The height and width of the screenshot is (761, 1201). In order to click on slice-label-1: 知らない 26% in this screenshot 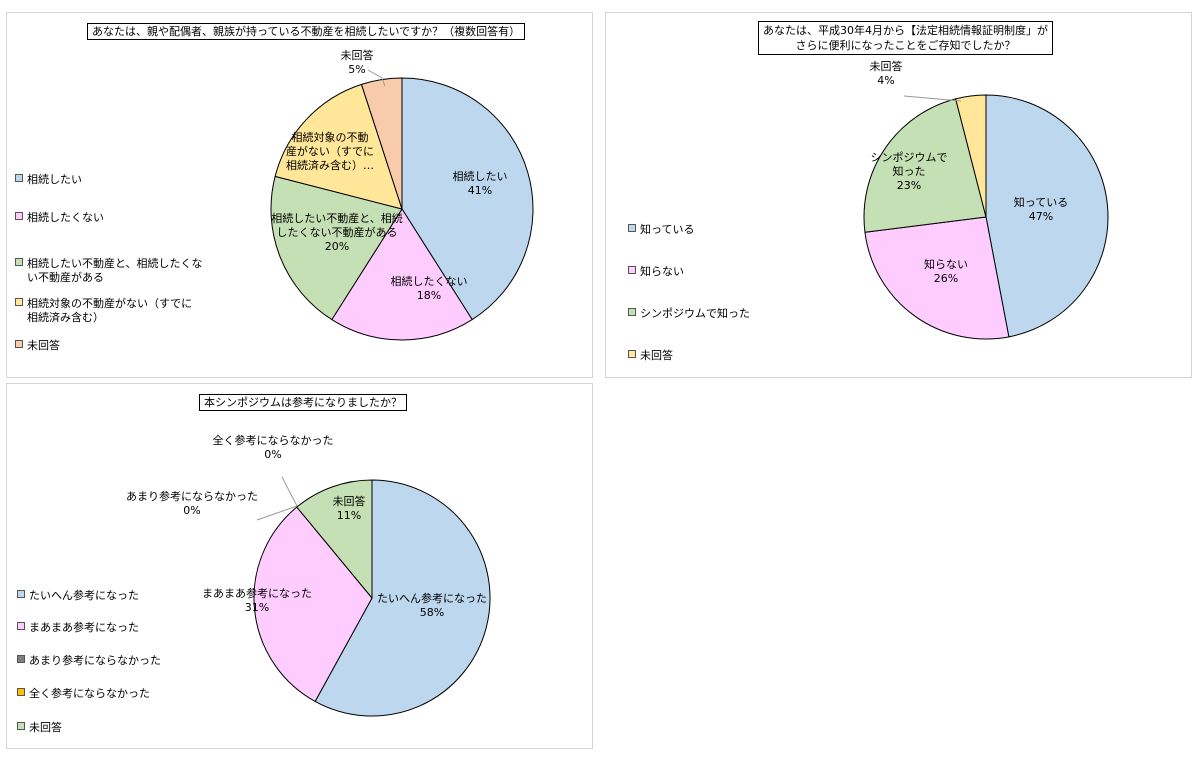, I will do `click(946, 271)`.